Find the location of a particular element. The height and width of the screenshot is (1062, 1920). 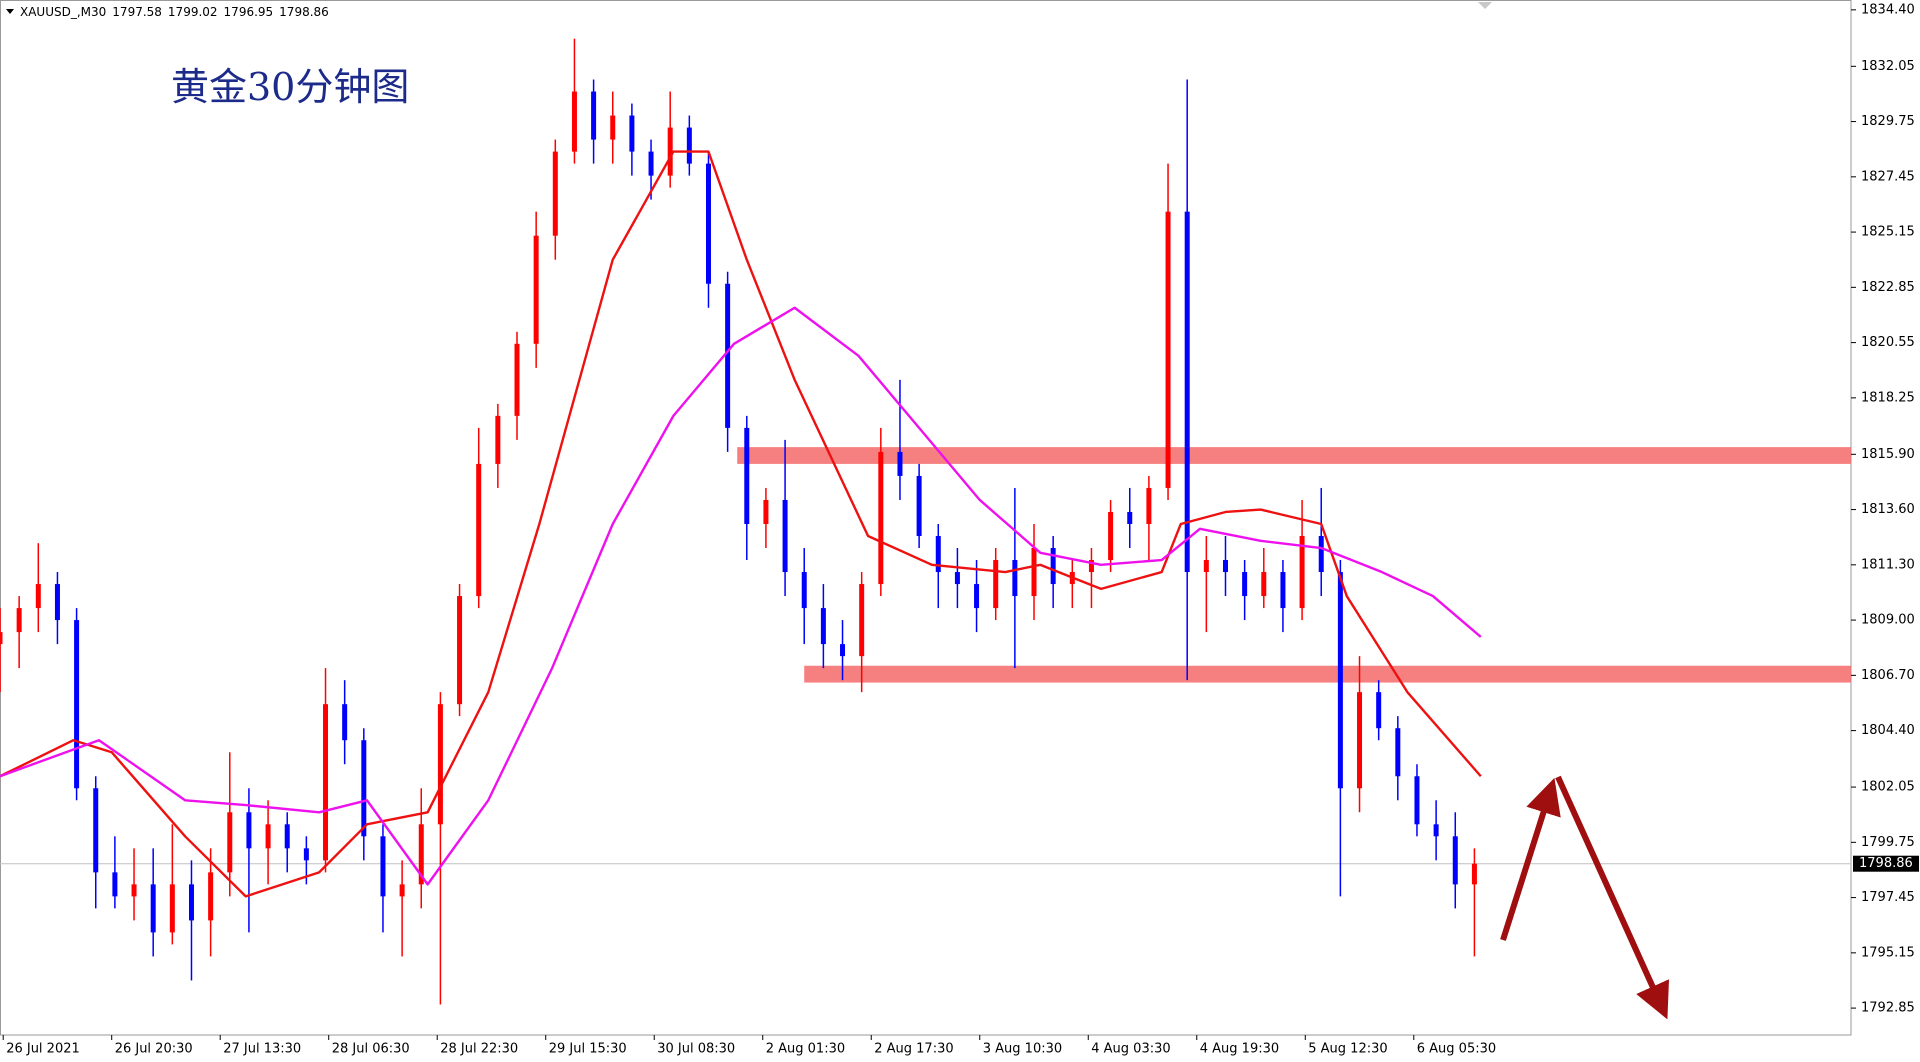

y-tick-label: 1832.05 is located at coordinates (1888, 66).